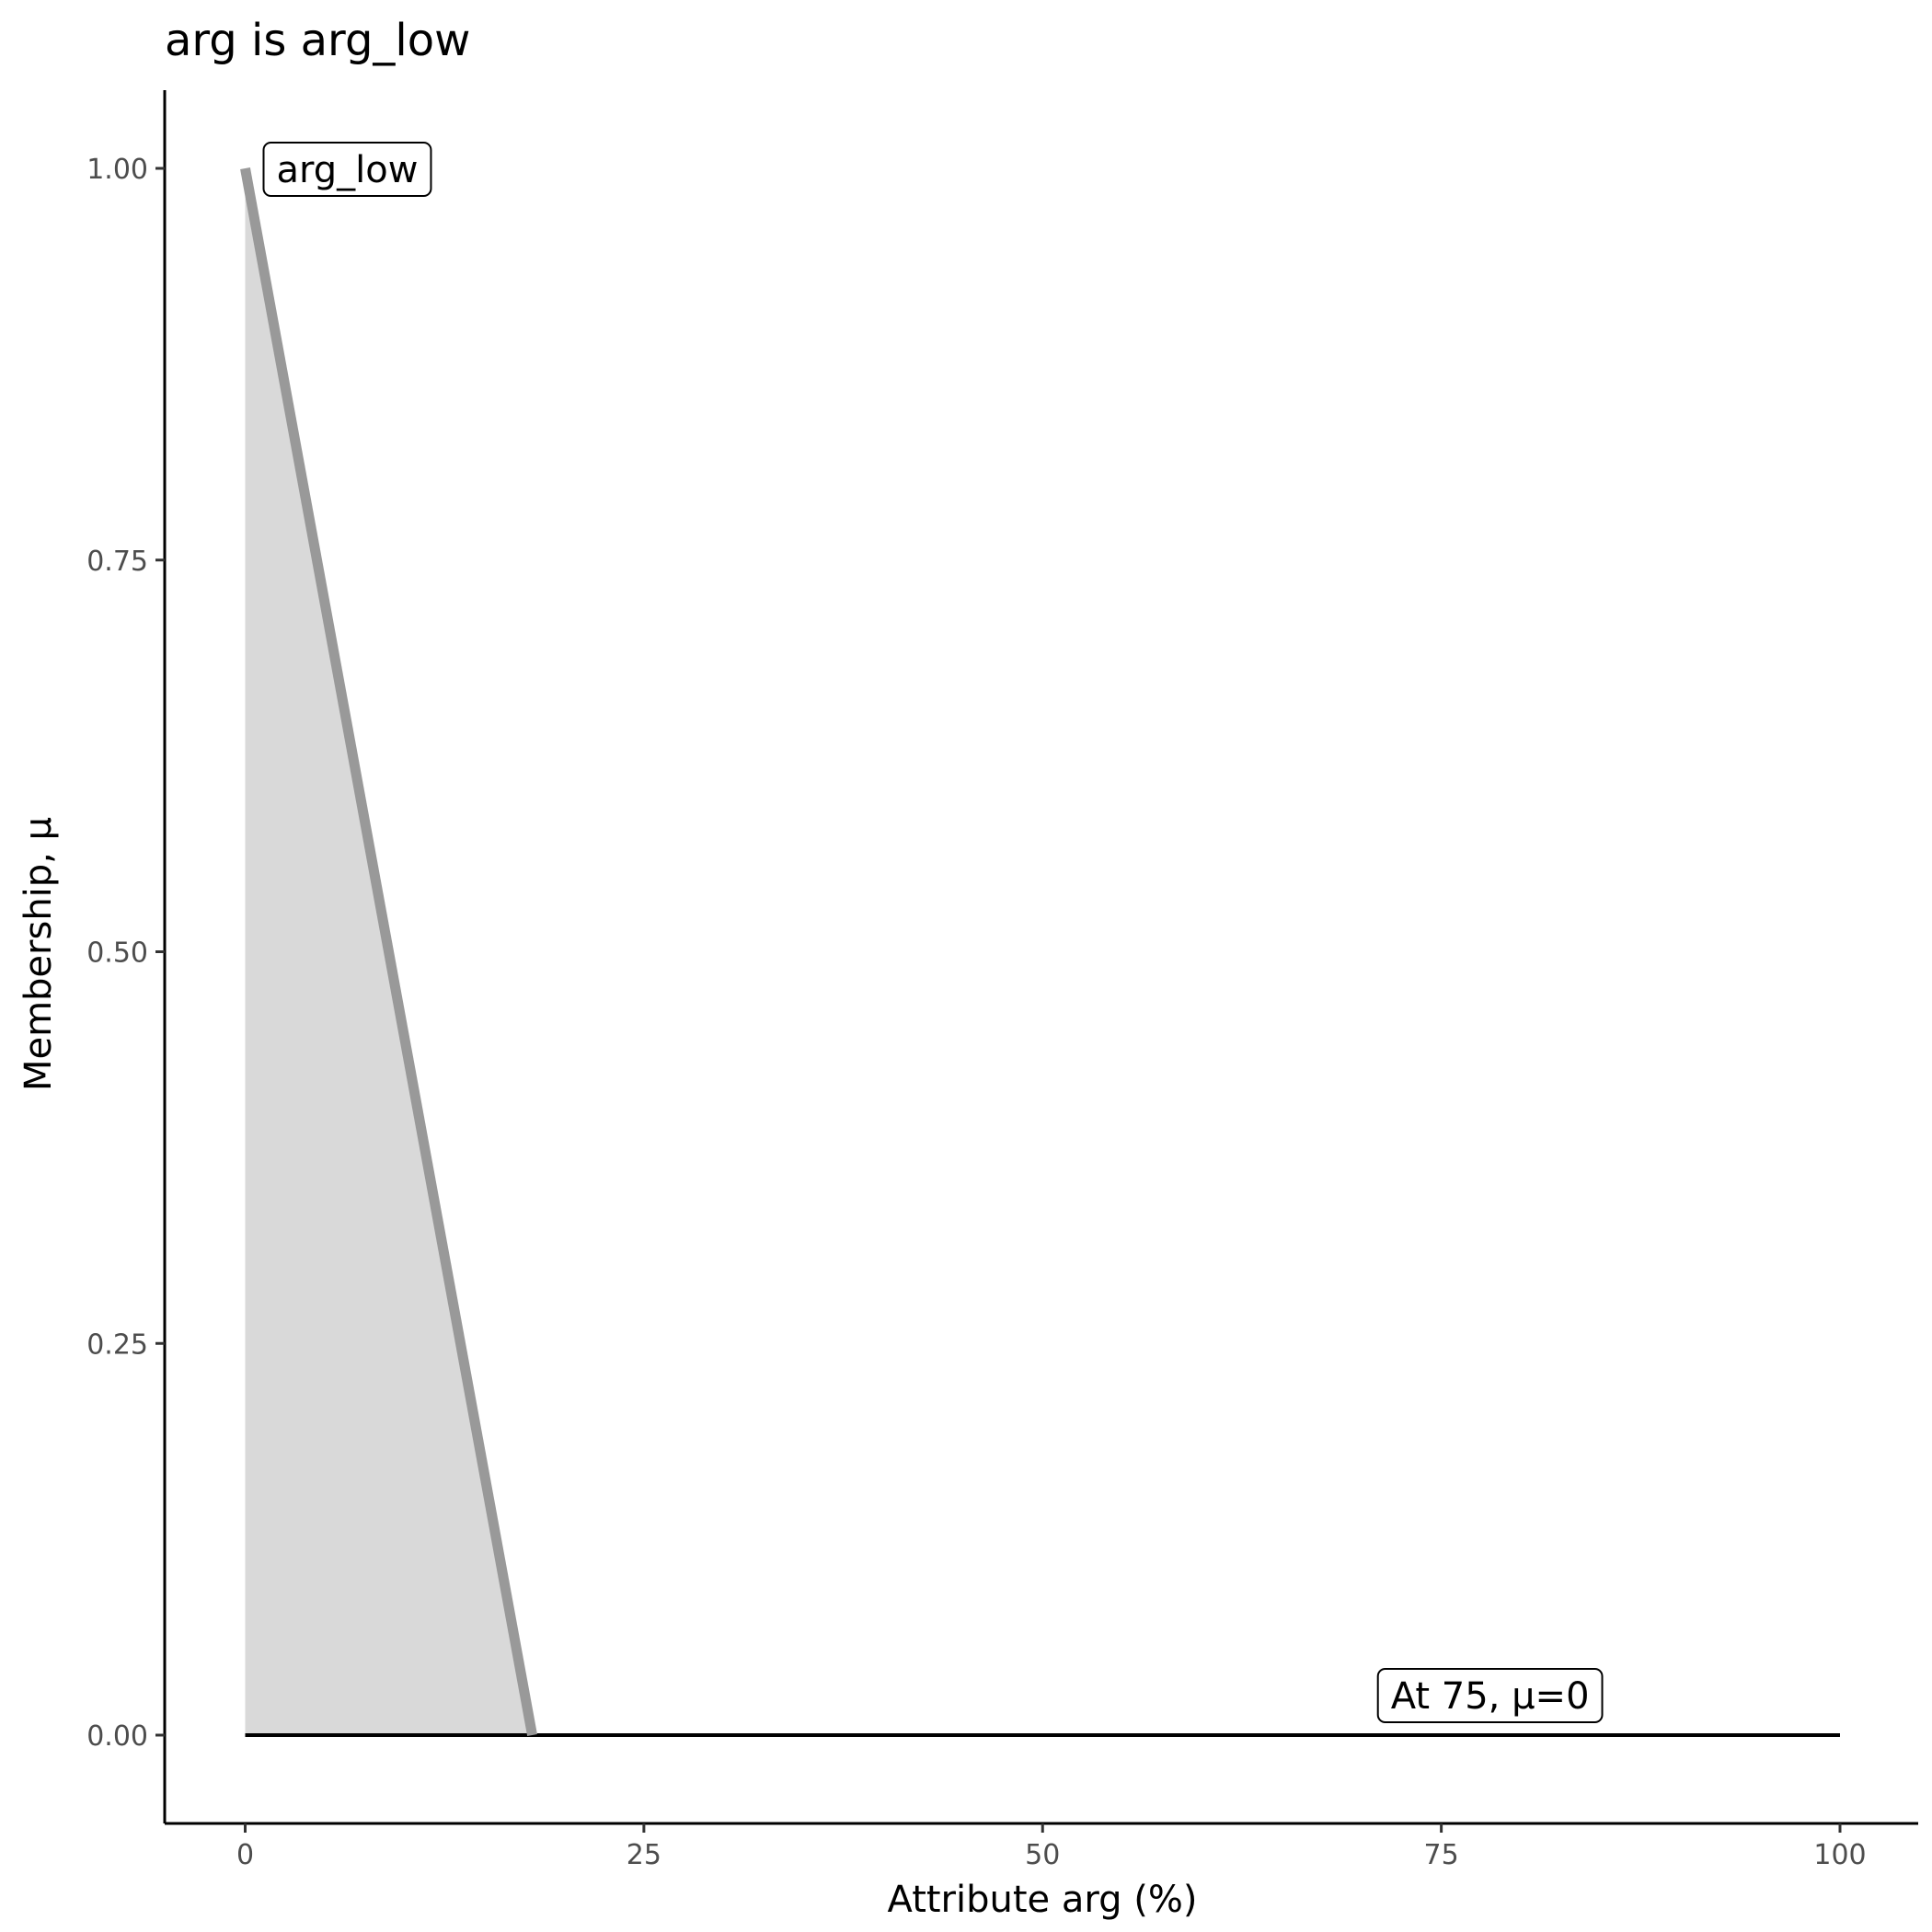 The image size is (1932, 1932). Describe the element at coordinates (644, 1855) in the screenshot. I see `x-tick-label: 25` at that location.